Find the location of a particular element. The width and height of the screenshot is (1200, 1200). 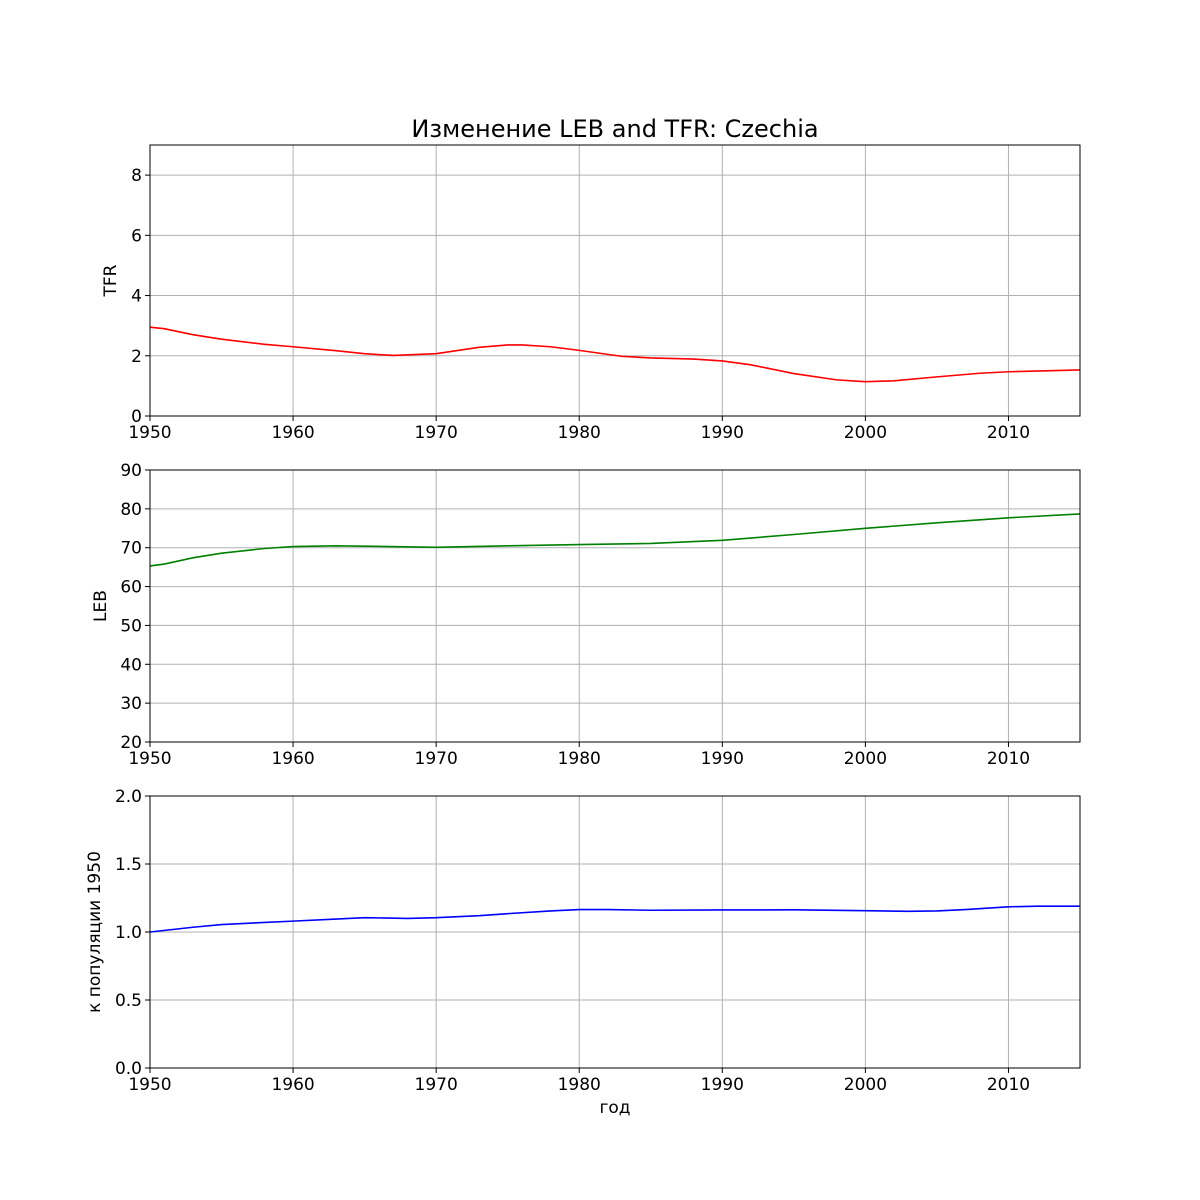

chart-title: Изменение LEB and TFR: Czechia is located at coordinates (614, 129).